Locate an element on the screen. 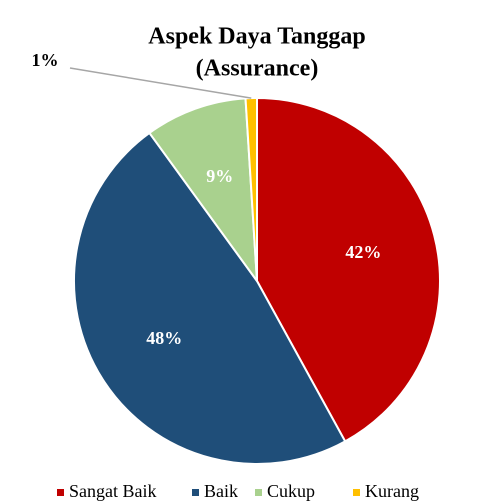  legend-label: Cukup is located at coordinates (291, 491).